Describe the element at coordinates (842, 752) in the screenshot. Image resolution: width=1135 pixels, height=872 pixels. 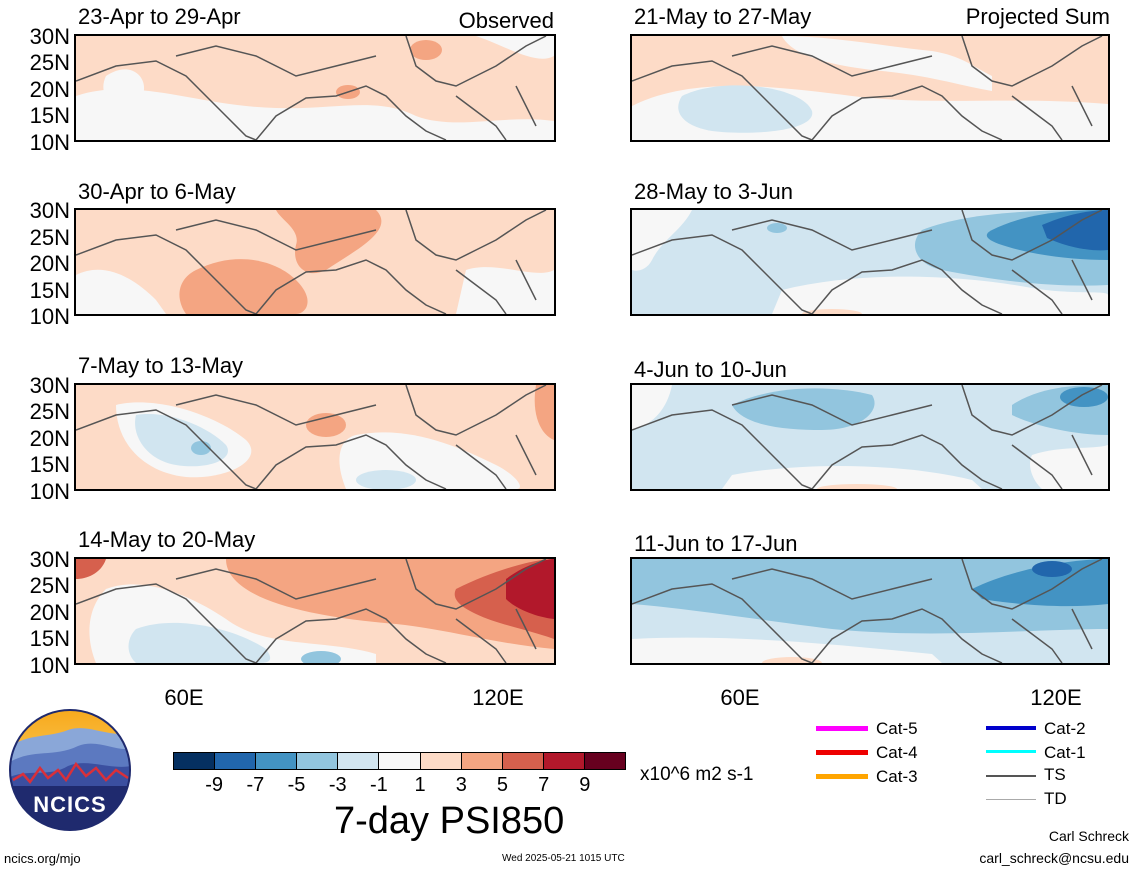
I see `legend-line-cat4` at that location.